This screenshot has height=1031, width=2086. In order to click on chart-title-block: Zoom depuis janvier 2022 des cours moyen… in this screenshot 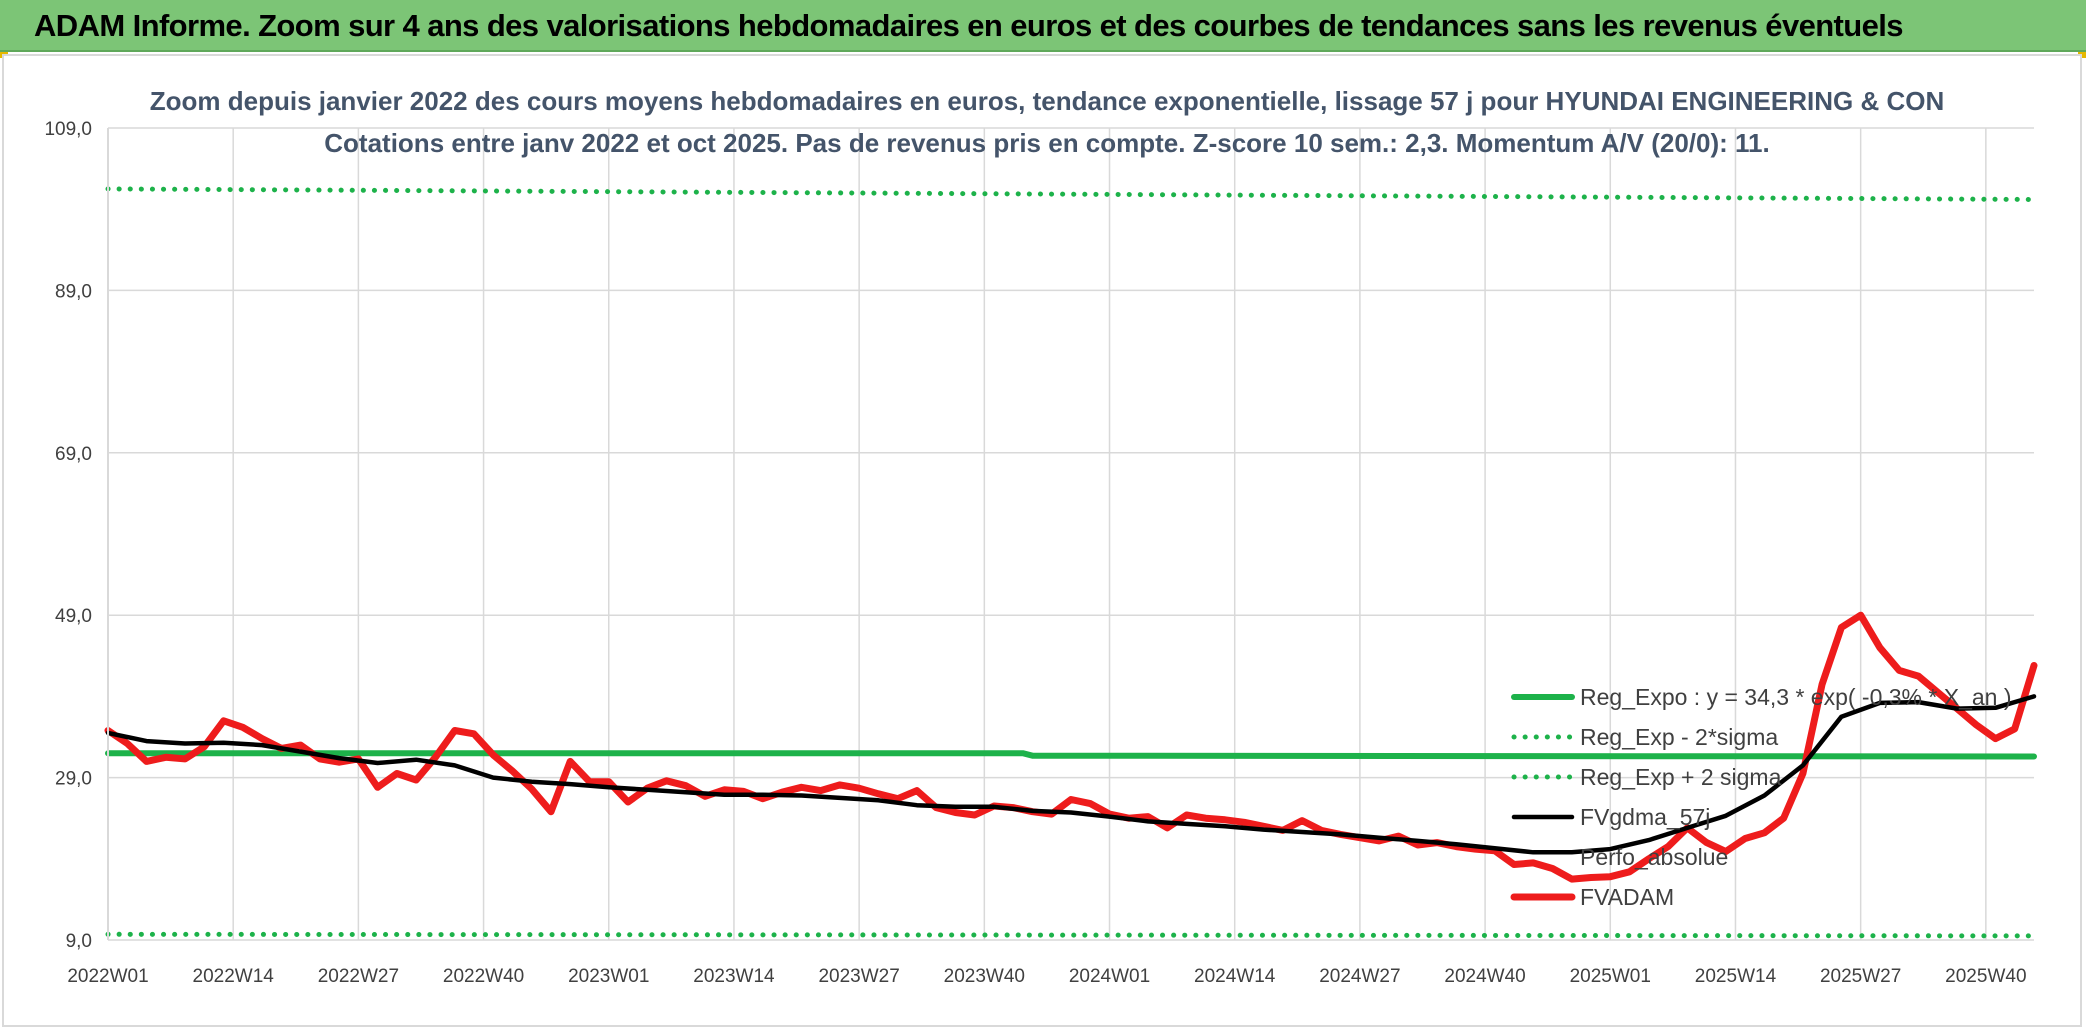, I will do `click(1047, 122)`.